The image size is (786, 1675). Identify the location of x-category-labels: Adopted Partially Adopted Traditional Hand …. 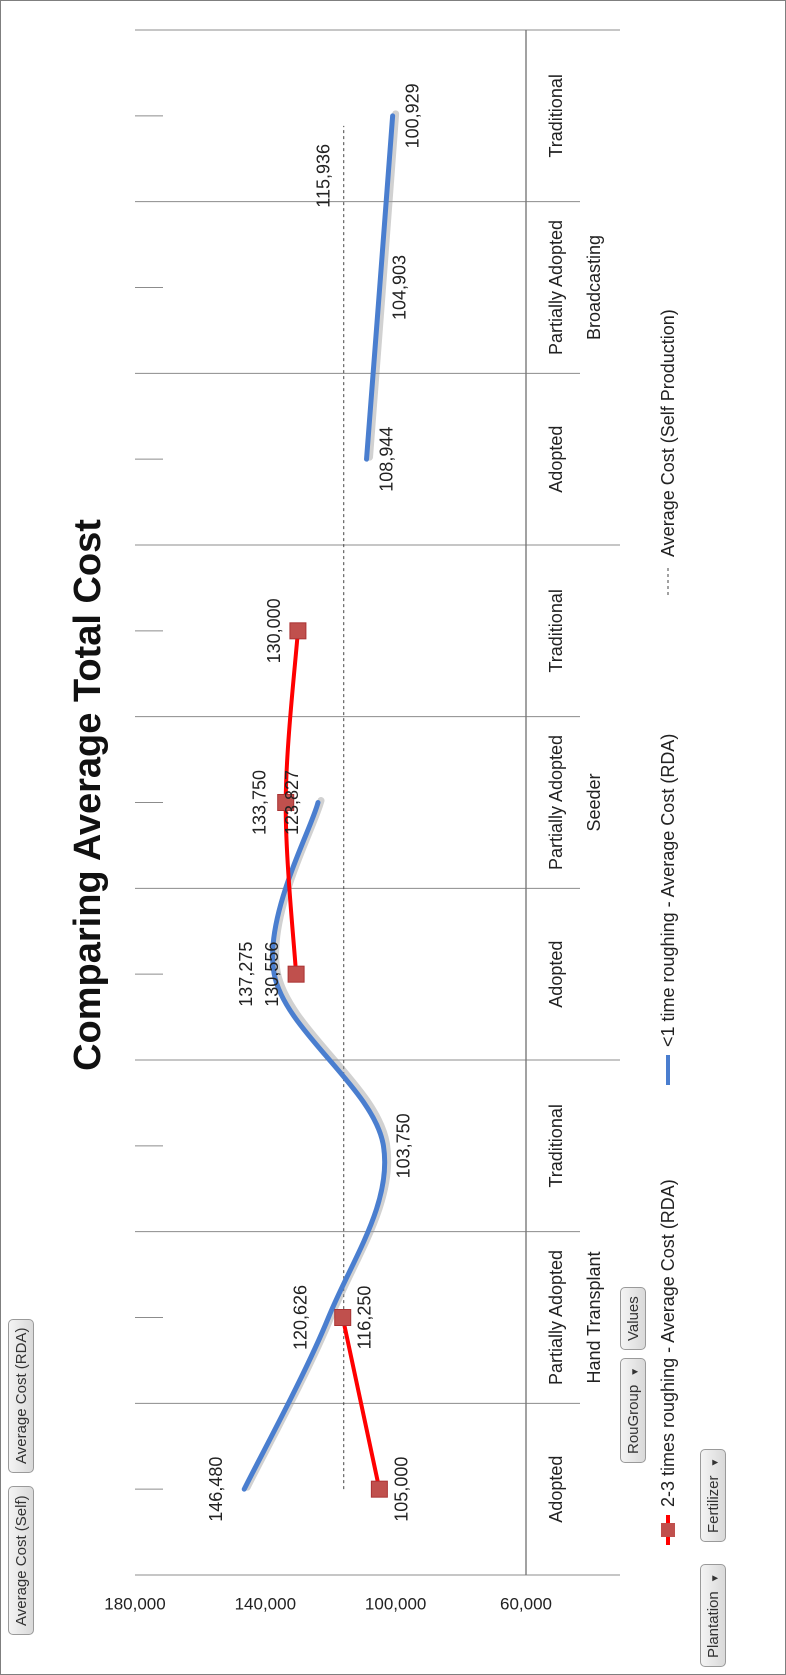
(575, 798).